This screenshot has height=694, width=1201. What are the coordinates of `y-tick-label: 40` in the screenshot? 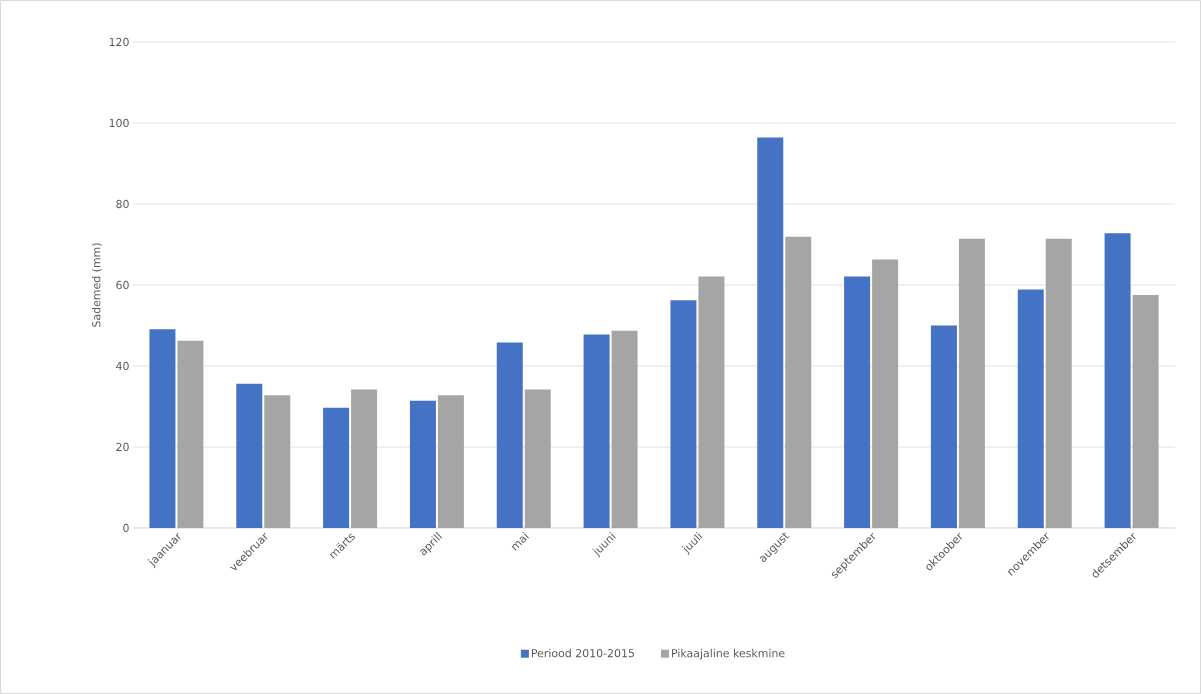 It's located at (122, 366).